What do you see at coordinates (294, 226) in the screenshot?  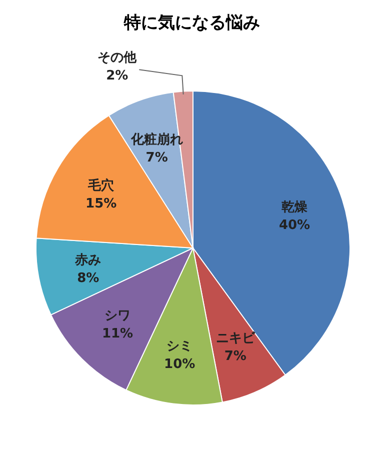 I see `data-label: 40%` at bounding box center [294, 226].